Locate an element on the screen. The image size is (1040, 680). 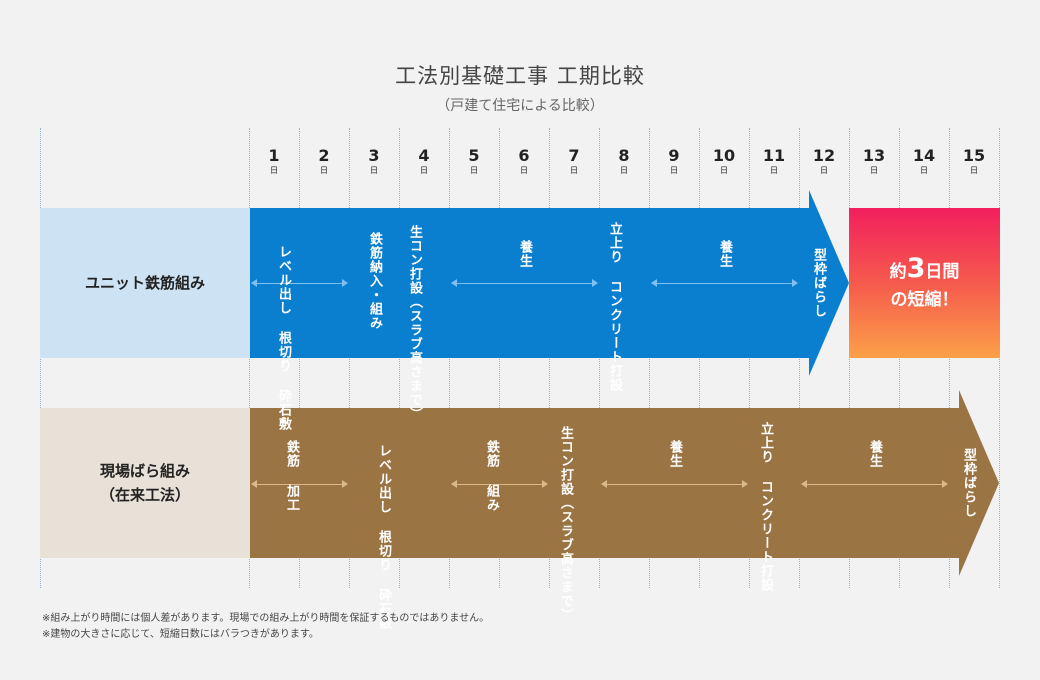
row-label-subtext: （在来工法） is located at coordinates (144, 495).